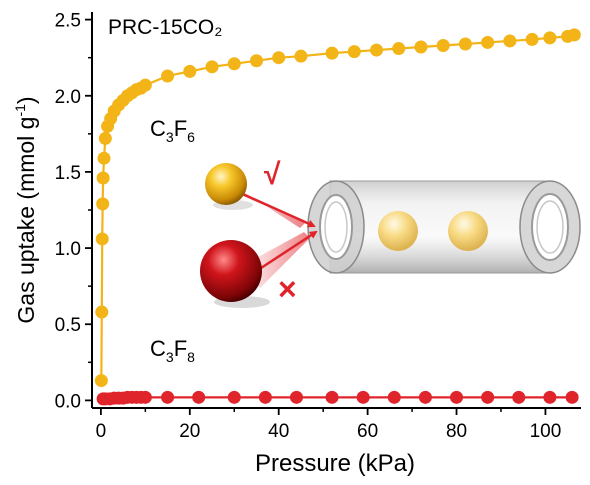 The height and width of the screenshot is (485, 590). What do you see at coordinates (172, 130) in the screenshot?
I see `series-label-c3f6: C3F6` at bounding box center [172, 130].